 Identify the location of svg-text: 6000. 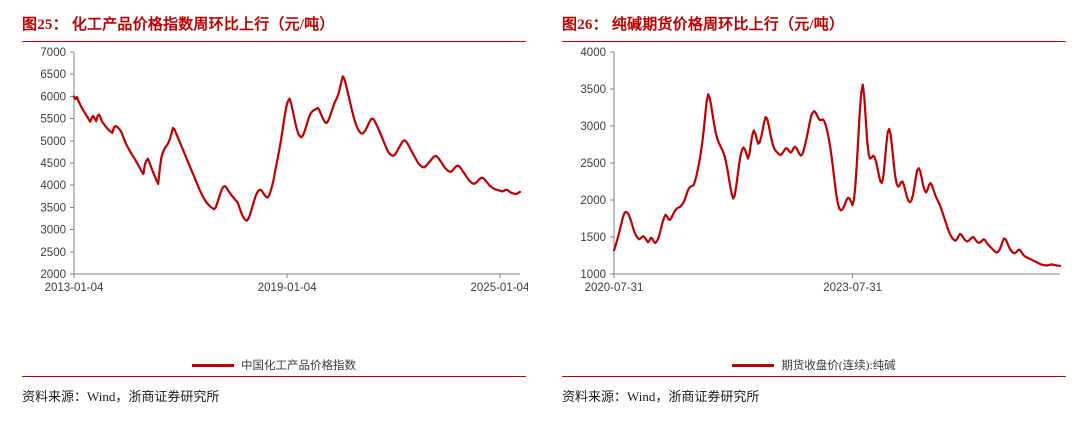
(53, 97).